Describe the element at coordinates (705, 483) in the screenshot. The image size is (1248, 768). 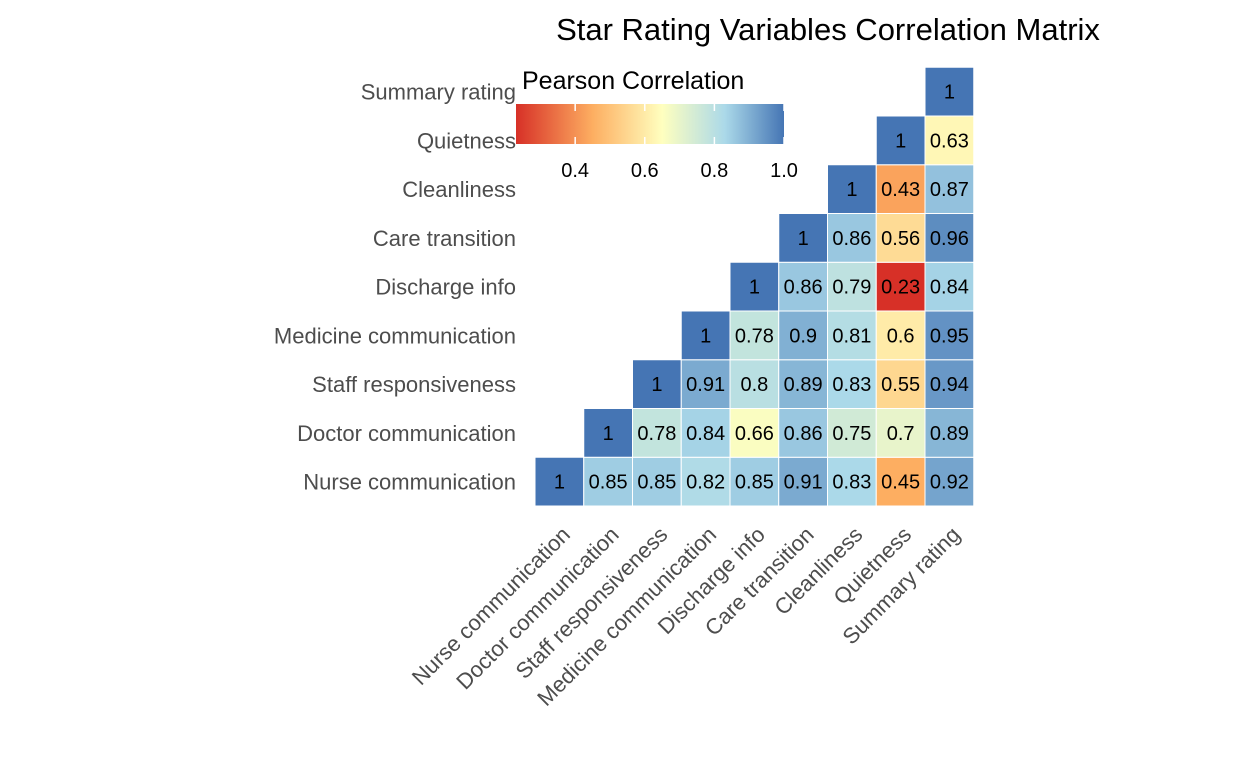
I see `cell-value-label: 0.82` at that location.